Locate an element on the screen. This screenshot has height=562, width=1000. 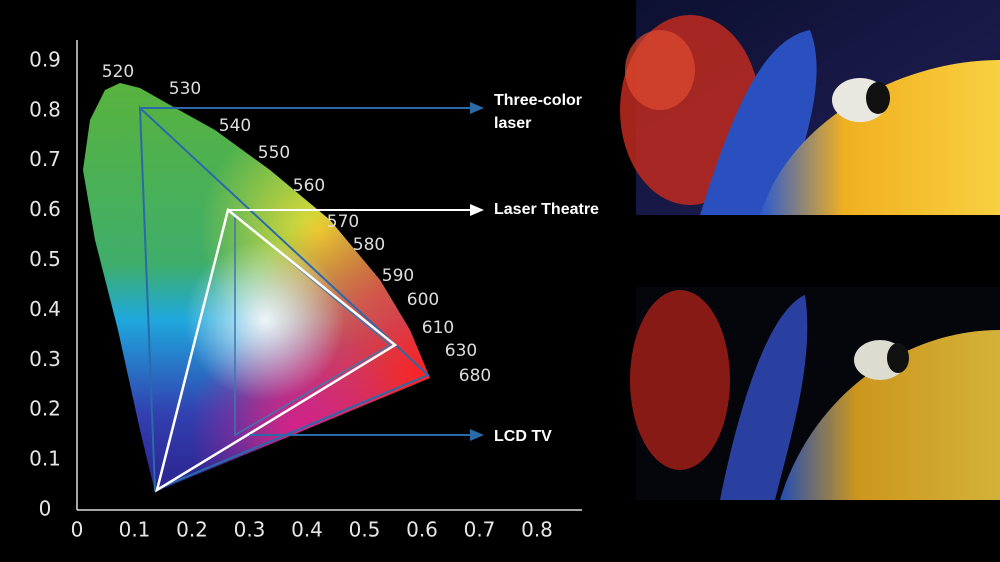
callout-label: Laser Theatre is located at coordinates (546, 209).